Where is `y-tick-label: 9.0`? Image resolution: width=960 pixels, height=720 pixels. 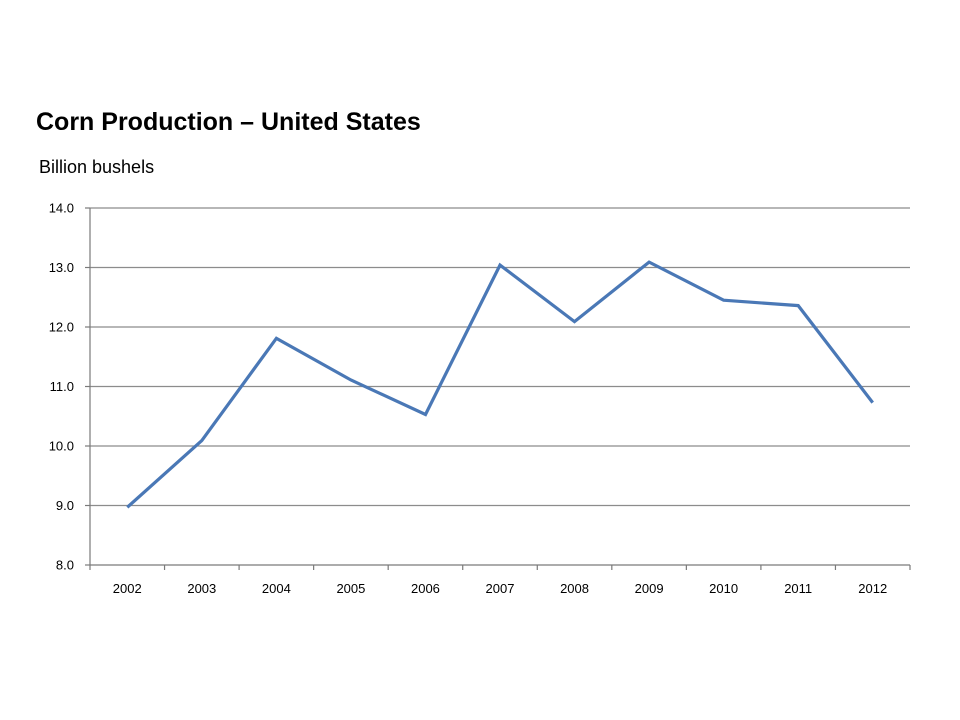 y-tick-label: 9.0 is located at coordinates (65, 505).